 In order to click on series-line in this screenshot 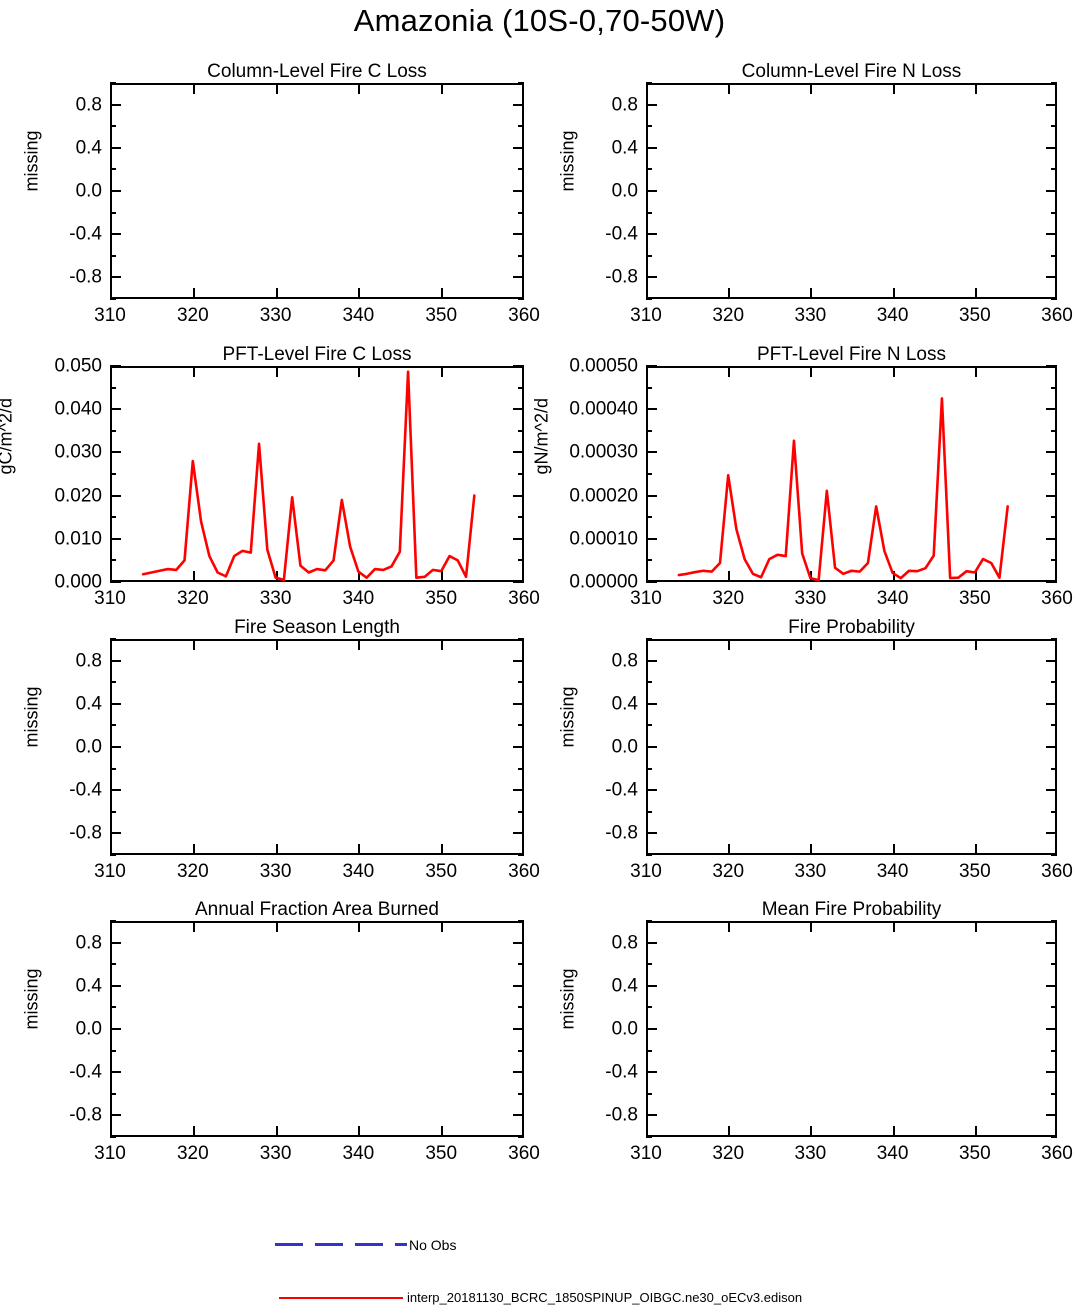, I will do `click(843, 489)`.